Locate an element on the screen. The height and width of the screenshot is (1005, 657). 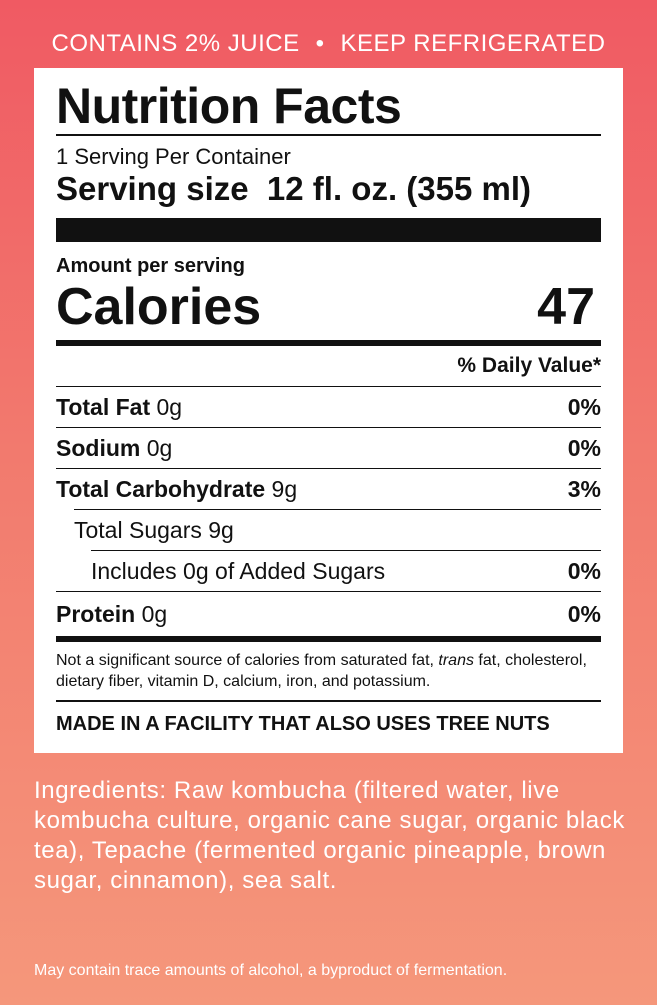
top-banner: CONTAINS 2% JUICE • KEEP REFRIGERATED is located at coordinates (328, 44).